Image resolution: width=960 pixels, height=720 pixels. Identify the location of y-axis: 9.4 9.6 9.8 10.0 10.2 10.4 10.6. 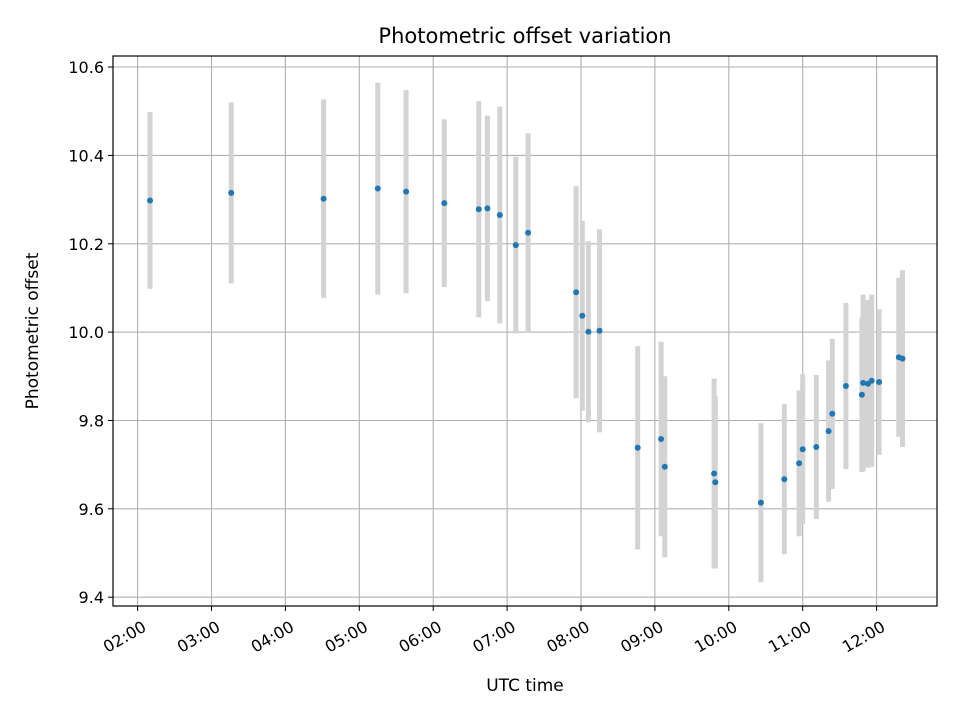
(90, 332).